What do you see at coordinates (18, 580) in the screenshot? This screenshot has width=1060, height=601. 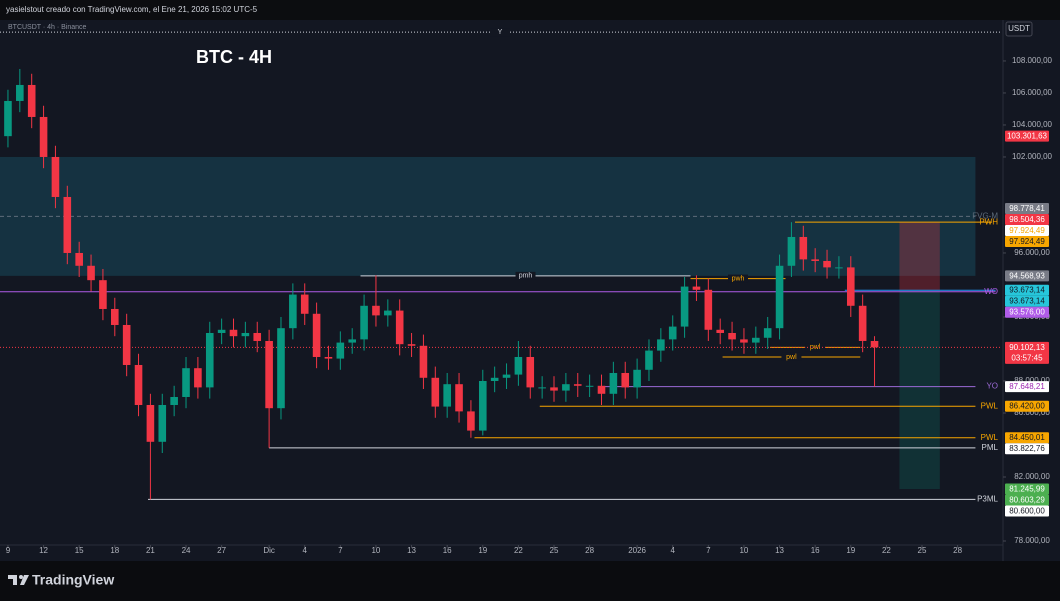 I see `brand-logo` at bounding box center [18, 580].